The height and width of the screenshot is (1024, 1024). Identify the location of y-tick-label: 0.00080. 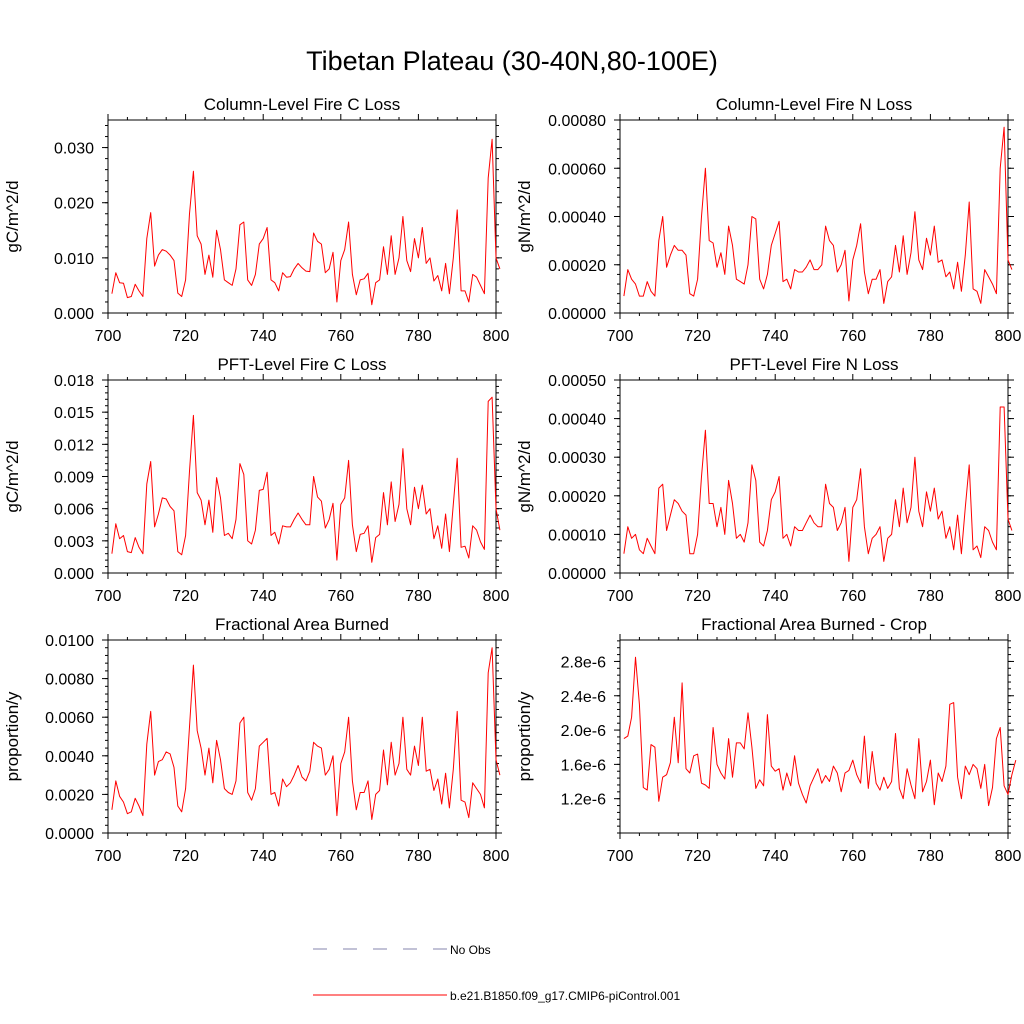
(577, 121).